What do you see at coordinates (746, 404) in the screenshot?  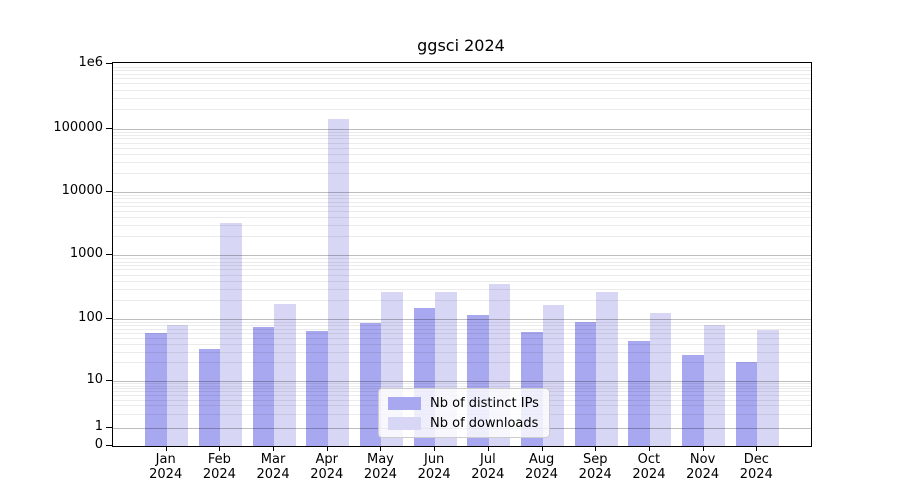 I see `bar-distinct-ips-dec` at bounding box center [746, 404].